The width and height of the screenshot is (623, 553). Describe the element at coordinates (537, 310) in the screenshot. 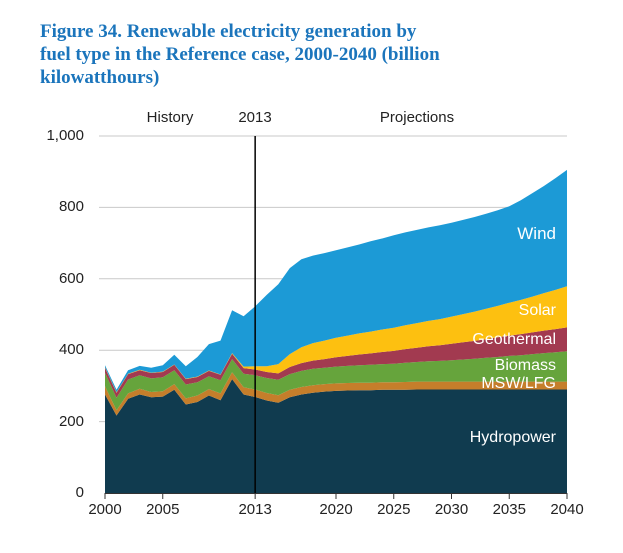

I see `chart-area-label-solar: Solar` at that location.